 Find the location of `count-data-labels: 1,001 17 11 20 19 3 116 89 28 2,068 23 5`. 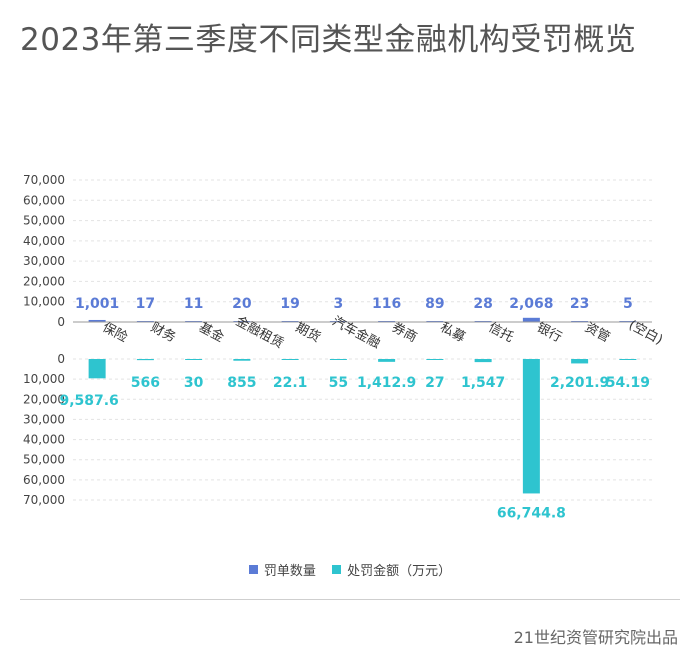

count-data-labels: 1,001 17 11 20 19 3 116 89 28 2,068 23 5 is located at coordinates (354, 304).